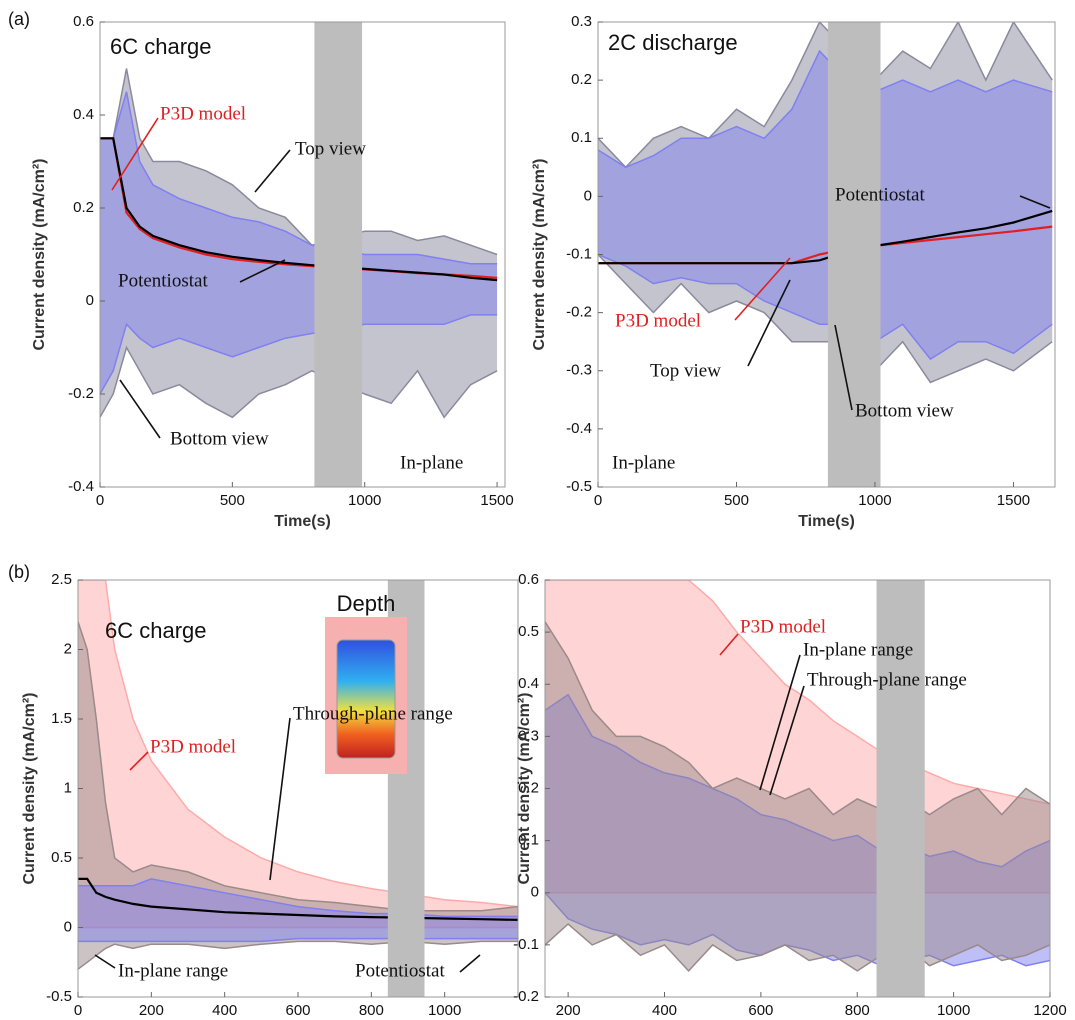 This screenshot has width=1075, height=1020. I want to click on y-tick-label: 2.5, so click(61, 579).